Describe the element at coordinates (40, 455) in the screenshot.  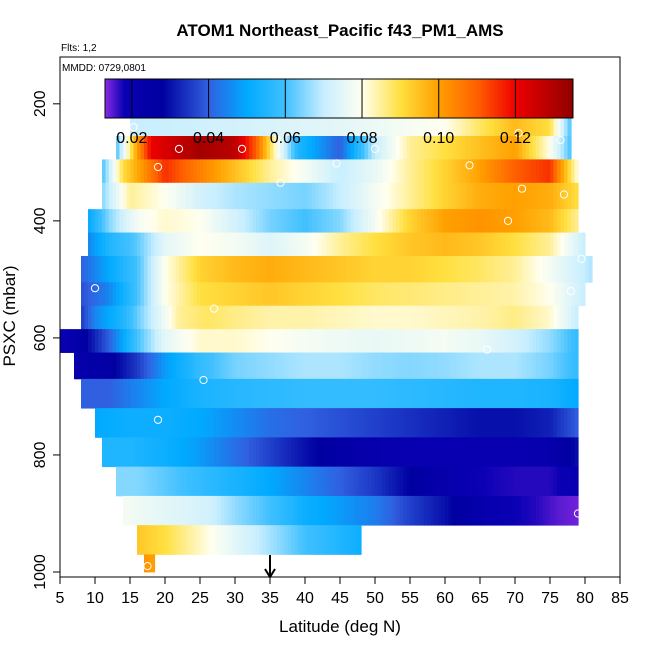
I see `y-tick-label: 800` at that location.